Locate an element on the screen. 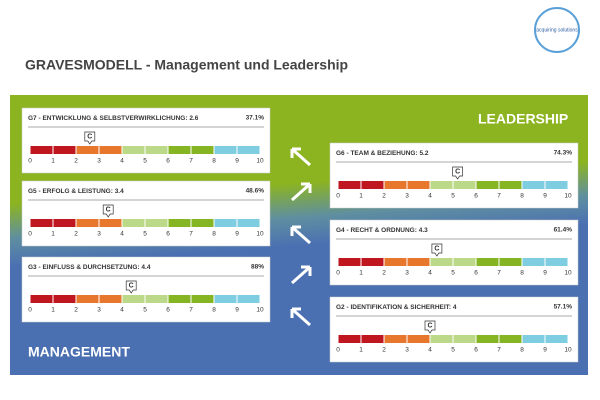 This screenshot has width=600, height=400. card-percent: 37.1% is located at coordinates (255, 118).